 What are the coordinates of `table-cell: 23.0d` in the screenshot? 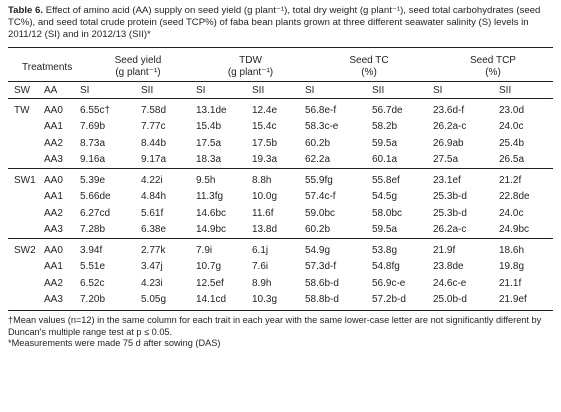 It's located at (512, 110).